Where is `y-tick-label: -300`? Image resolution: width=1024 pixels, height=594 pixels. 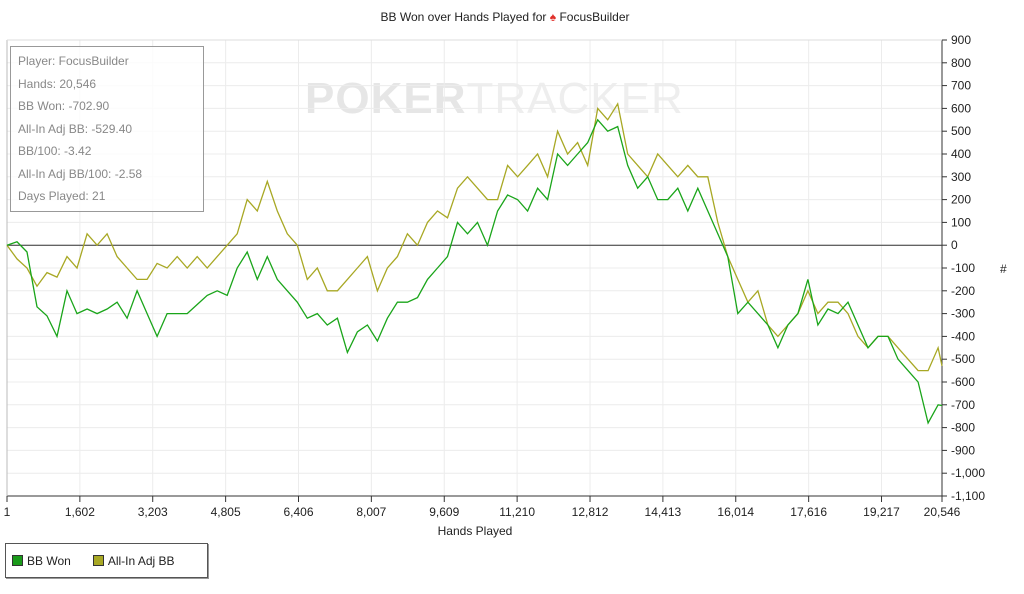 y-tick-label: -300 is located at coordinates (963, 314).